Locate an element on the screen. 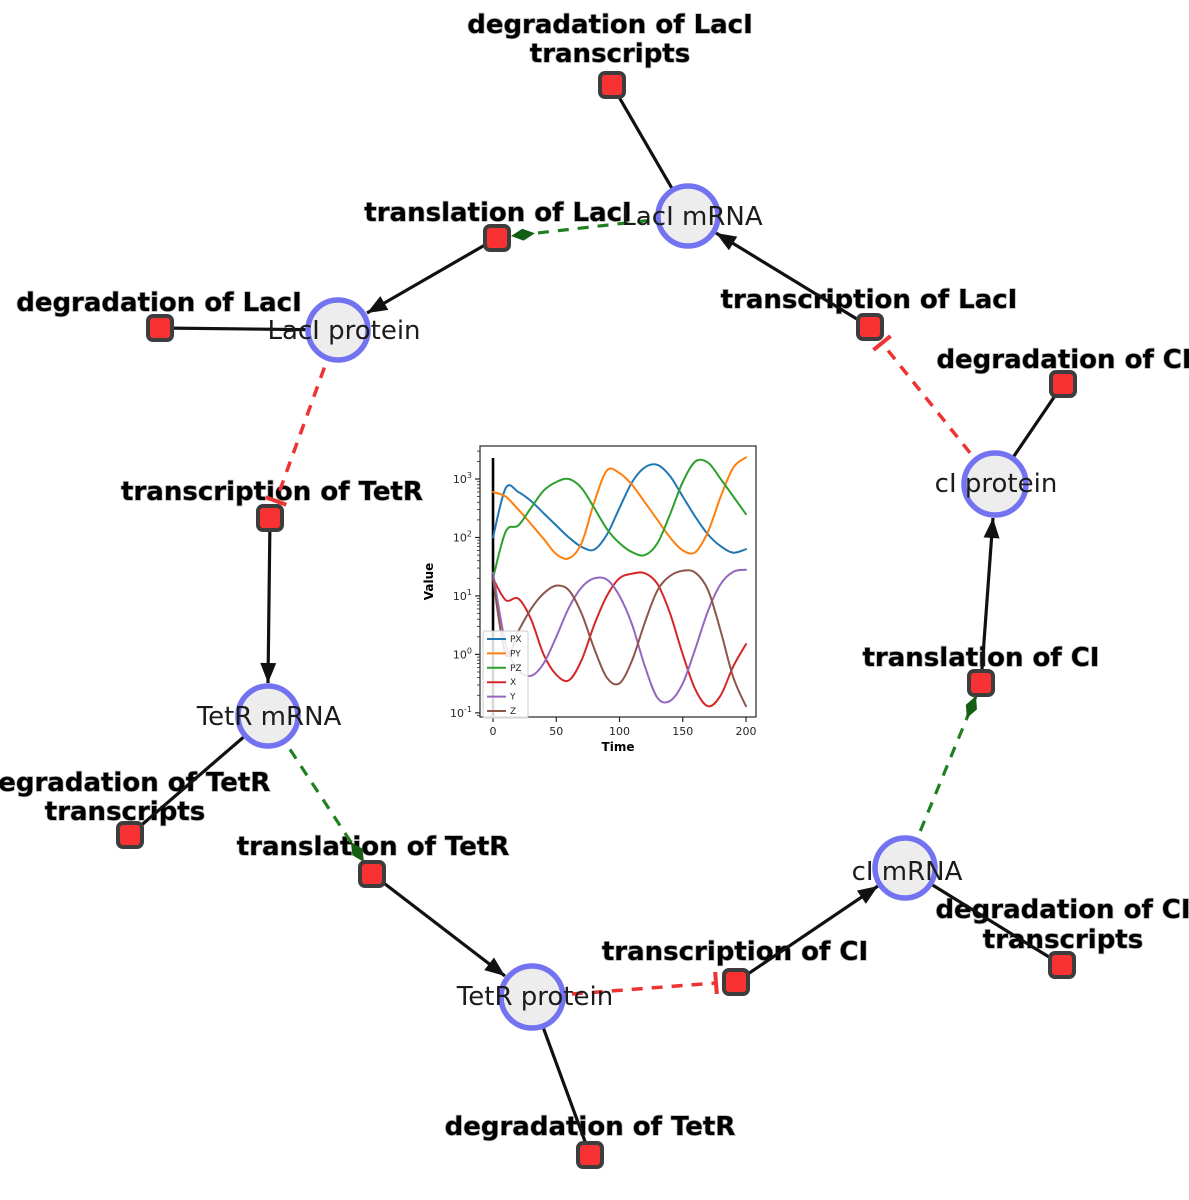  chart-ylabel: Value is located at coordinates (429, 582).